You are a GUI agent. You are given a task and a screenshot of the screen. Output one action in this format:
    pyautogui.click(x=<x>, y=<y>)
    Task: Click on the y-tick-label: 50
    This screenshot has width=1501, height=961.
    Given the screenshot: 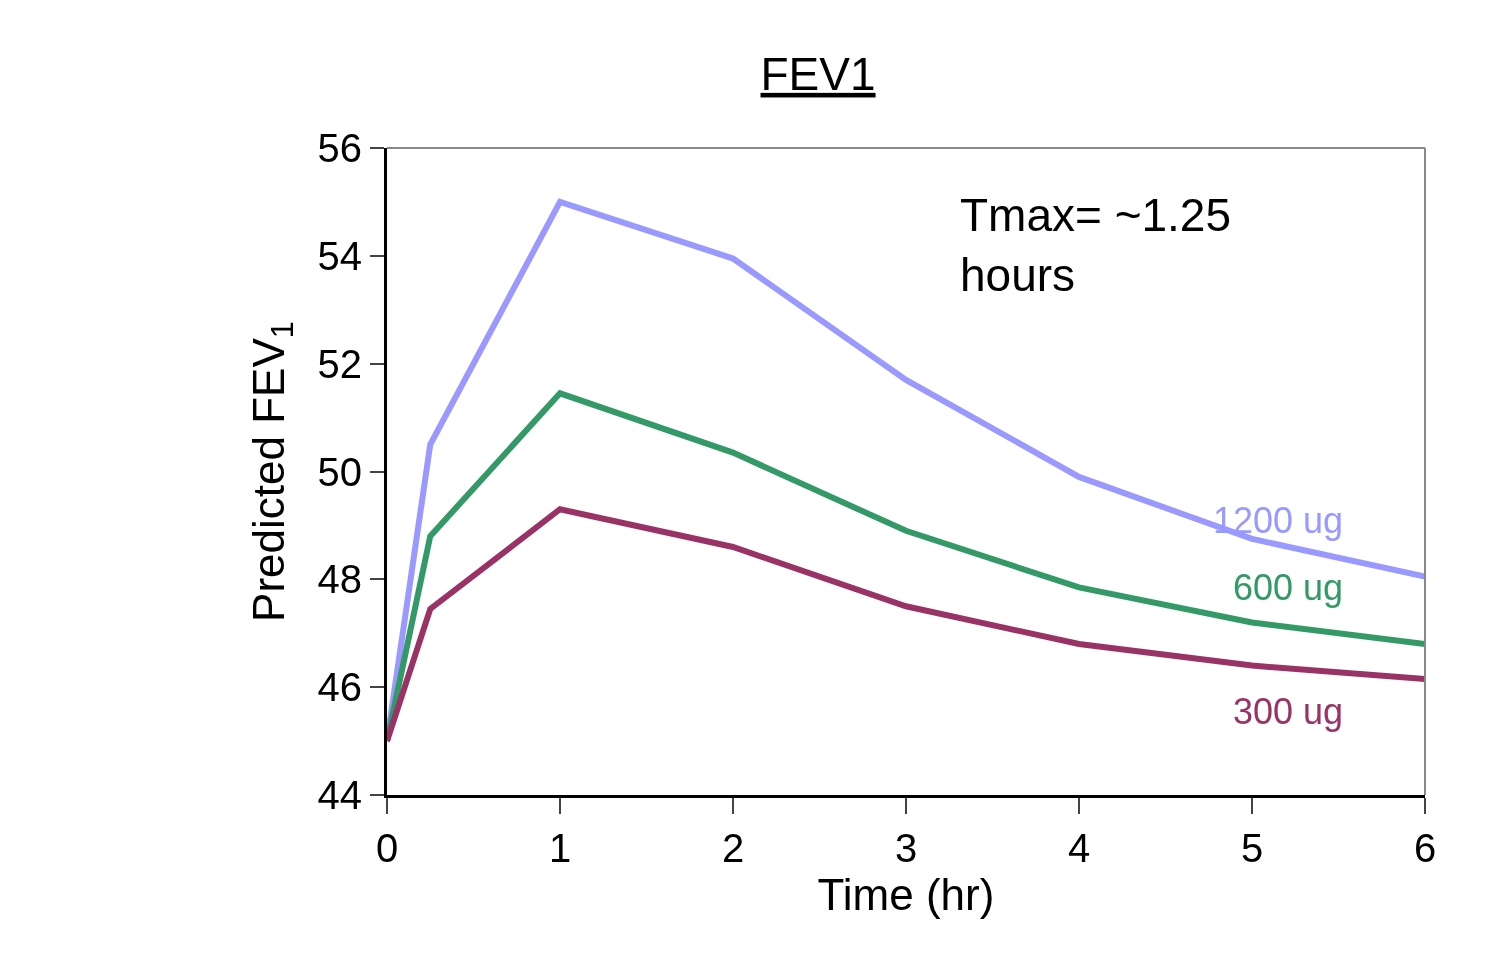 What is the action you would take?
    pyautogui.click(x=339, y=471)
    